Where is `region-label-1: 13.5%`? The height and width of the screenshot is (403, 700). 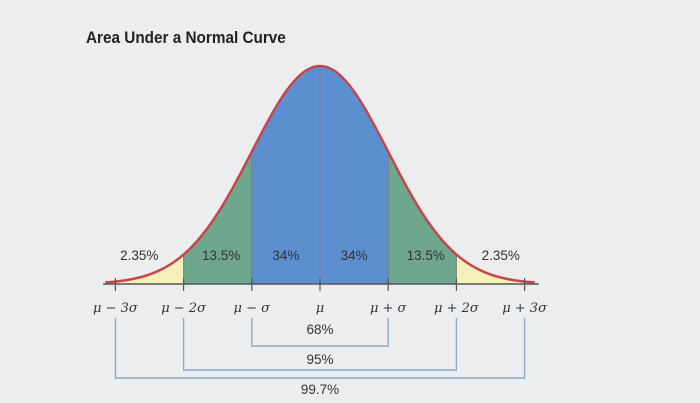 region-label-1: 13.5% is located at coordinates (221, 255).